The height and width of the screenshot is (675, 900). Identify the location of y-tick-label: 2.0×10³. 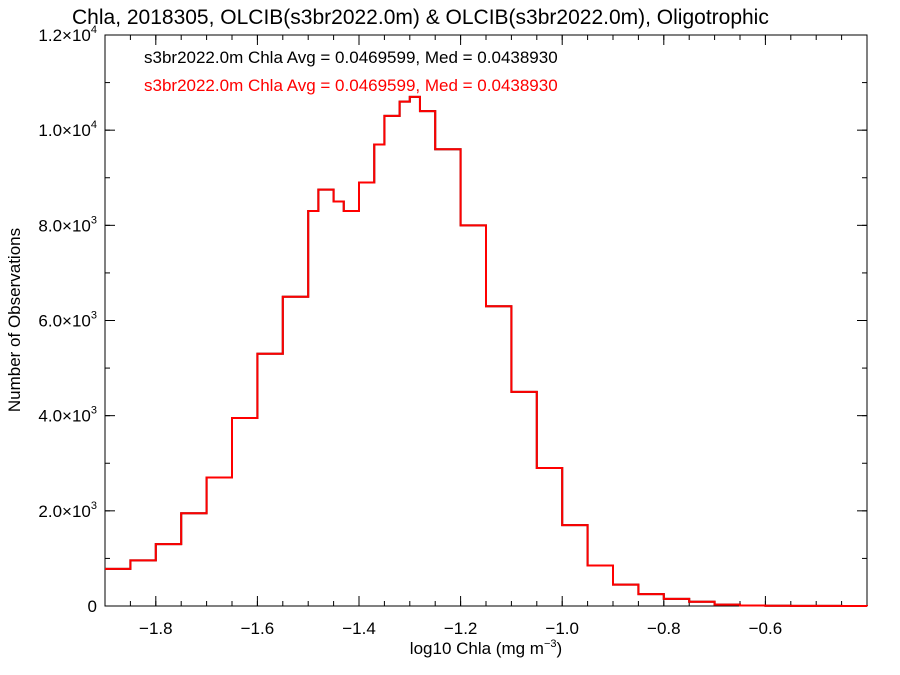
(67, 510).